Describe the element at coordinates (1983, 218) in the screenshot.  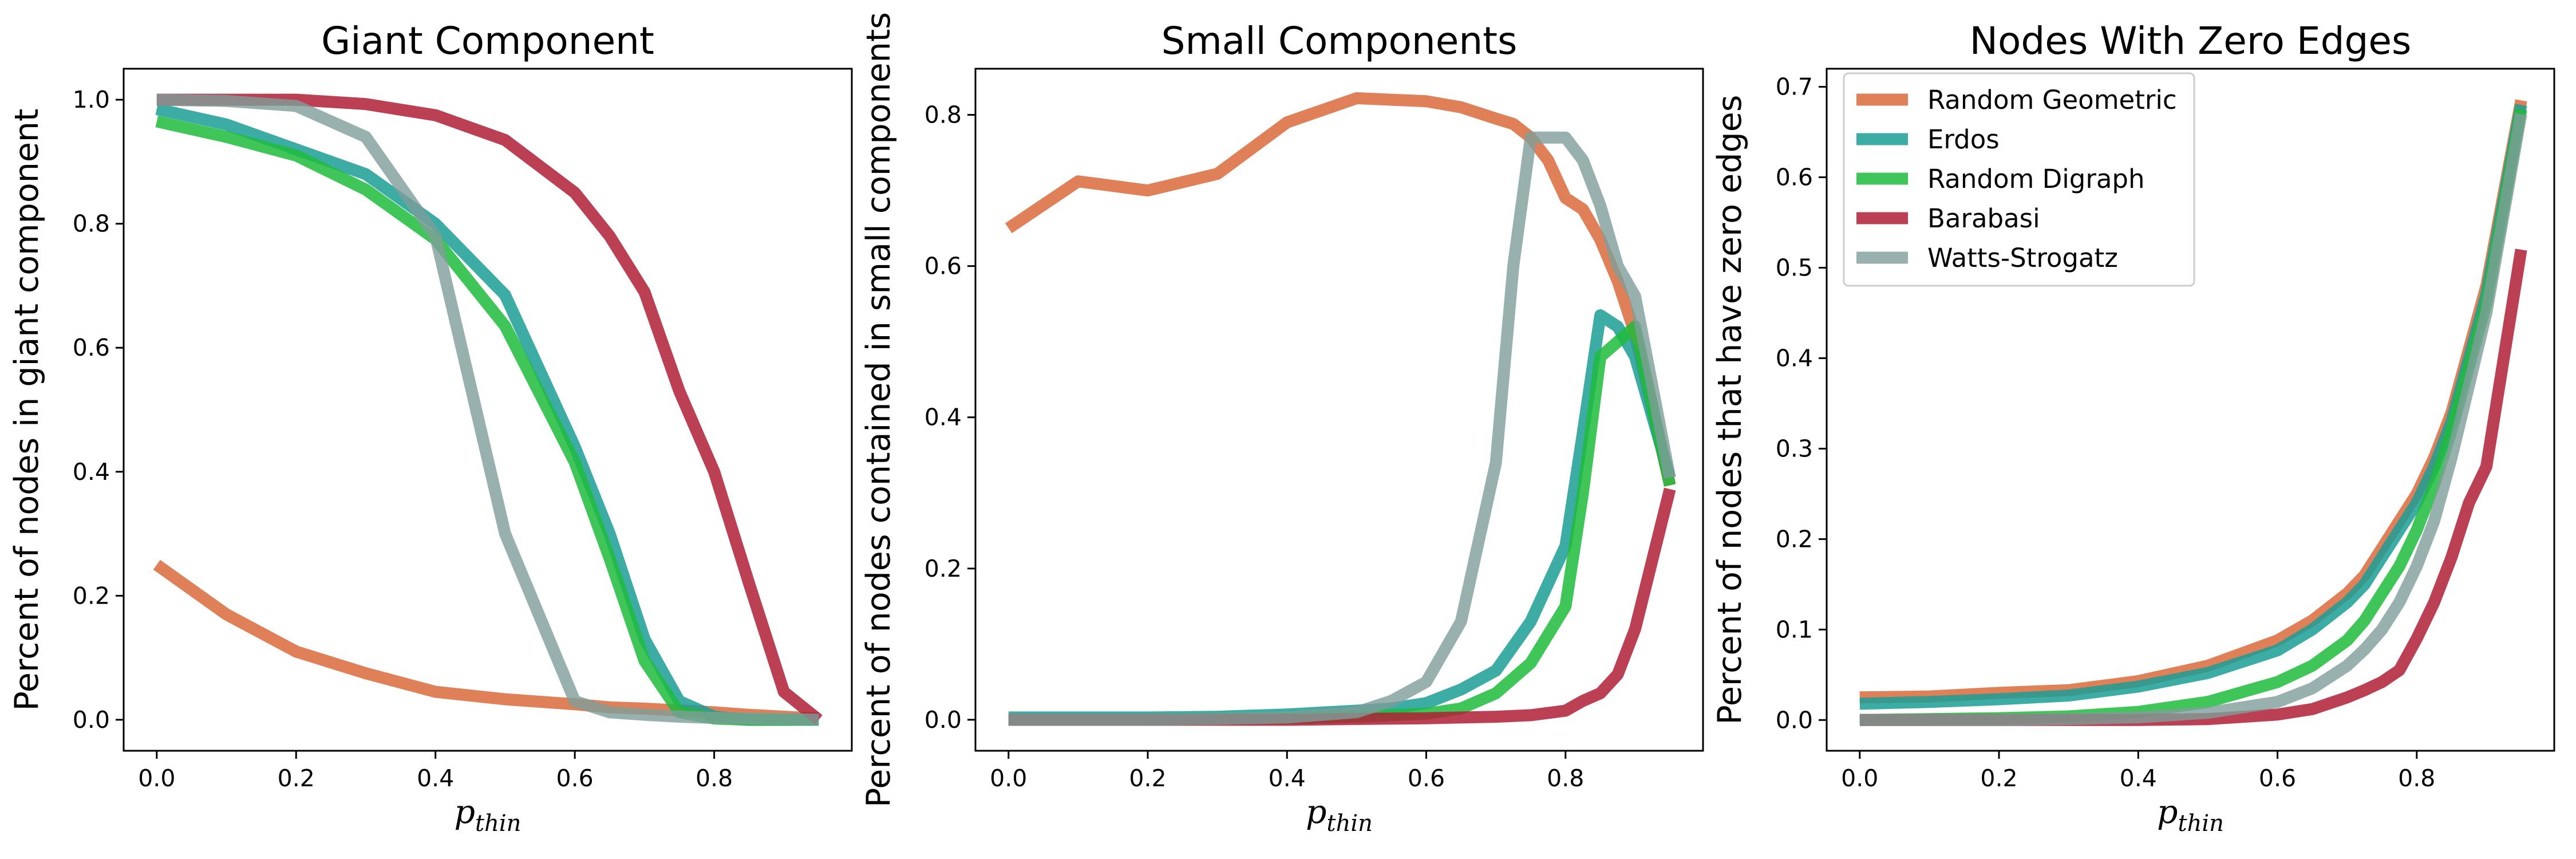
I see `legend-label: Barabasi` at that location.